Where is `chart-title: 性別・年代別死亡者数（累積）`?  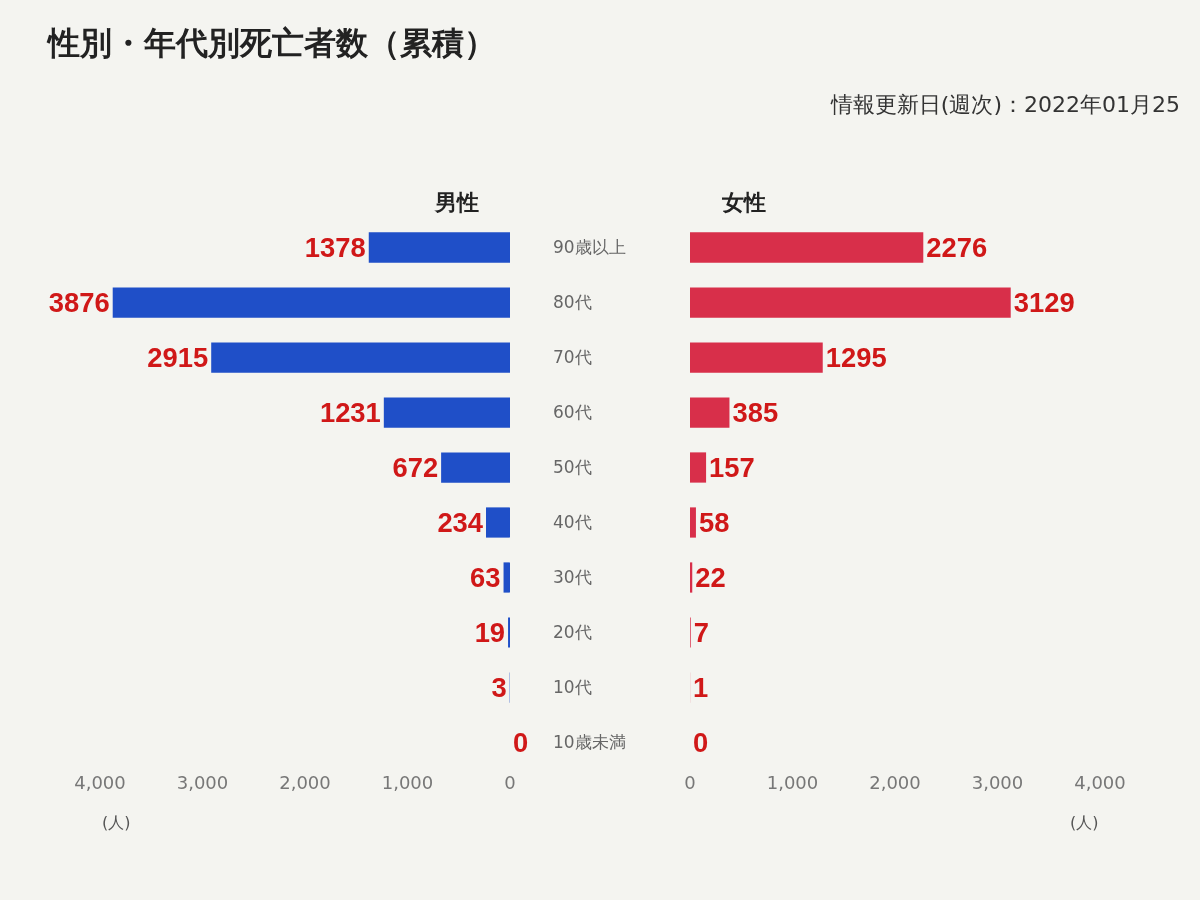 chart-title: 性別・年代別死亡者数（累積） is located at coordinates (272, 43).